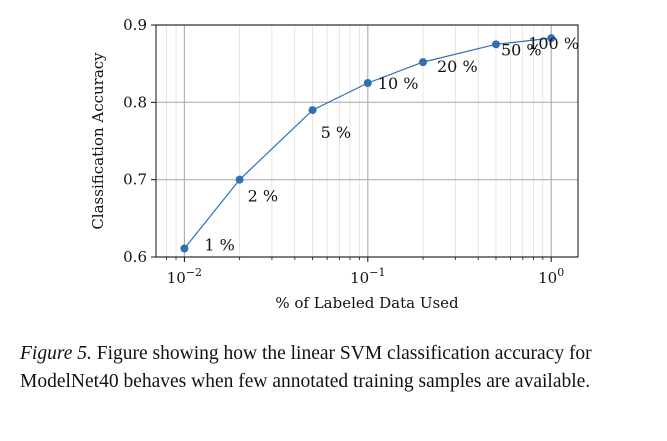  I want to click on x-tick-label: 10⁰, so click(551, 276).